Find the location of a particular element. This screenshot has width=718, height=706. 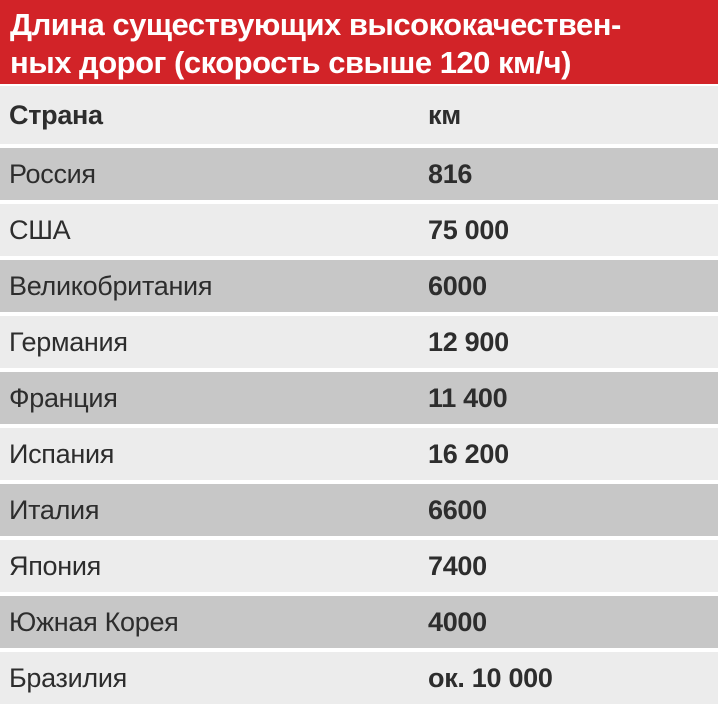

table-row: Бразилия ок. 10 000 is located at coordinates (359, 678).